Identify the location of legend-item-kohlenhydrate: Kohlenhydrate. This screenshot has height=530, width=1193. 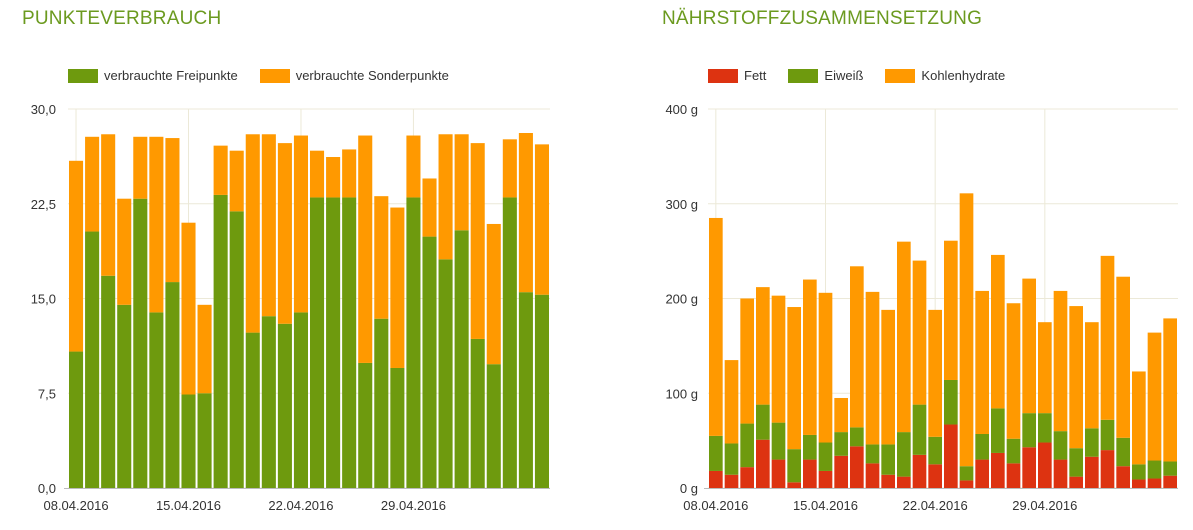
(945, 75).